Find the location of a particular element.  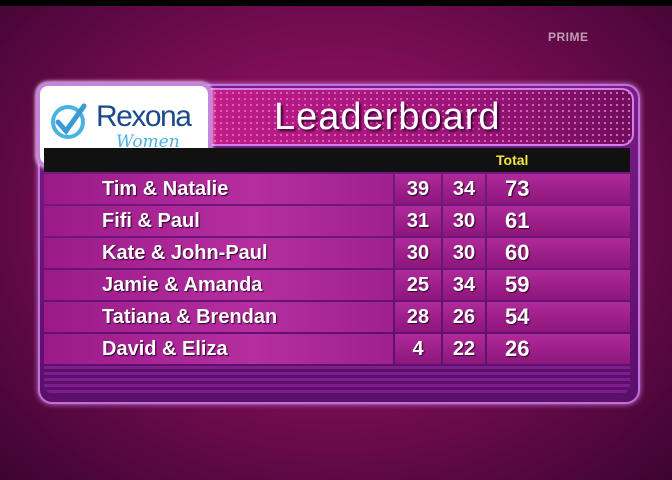

total-score: 26 is located at coordinates (558, 349).